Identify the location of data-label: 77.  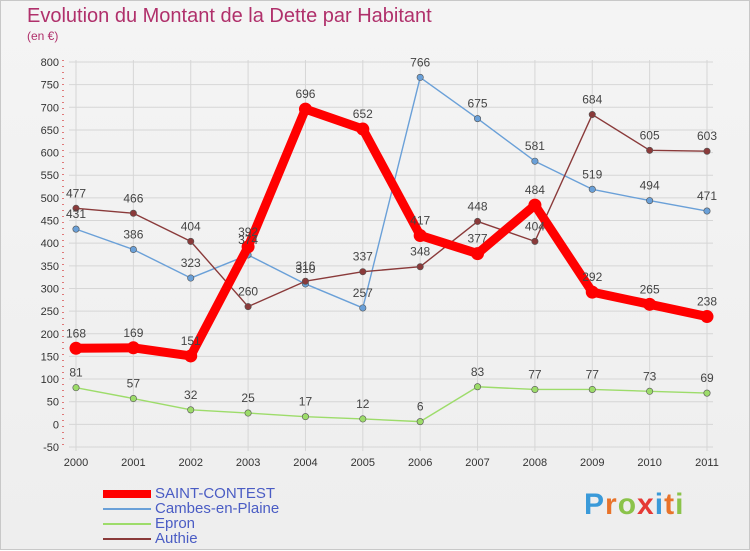
(593, 374).